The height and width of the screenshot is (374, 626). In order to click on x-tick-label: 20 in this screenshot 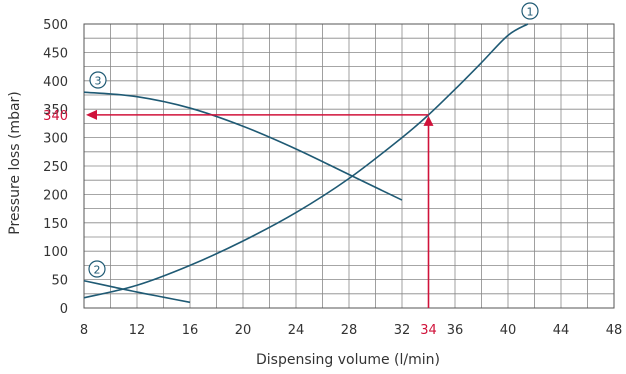, I will do `click(243, 330)`.